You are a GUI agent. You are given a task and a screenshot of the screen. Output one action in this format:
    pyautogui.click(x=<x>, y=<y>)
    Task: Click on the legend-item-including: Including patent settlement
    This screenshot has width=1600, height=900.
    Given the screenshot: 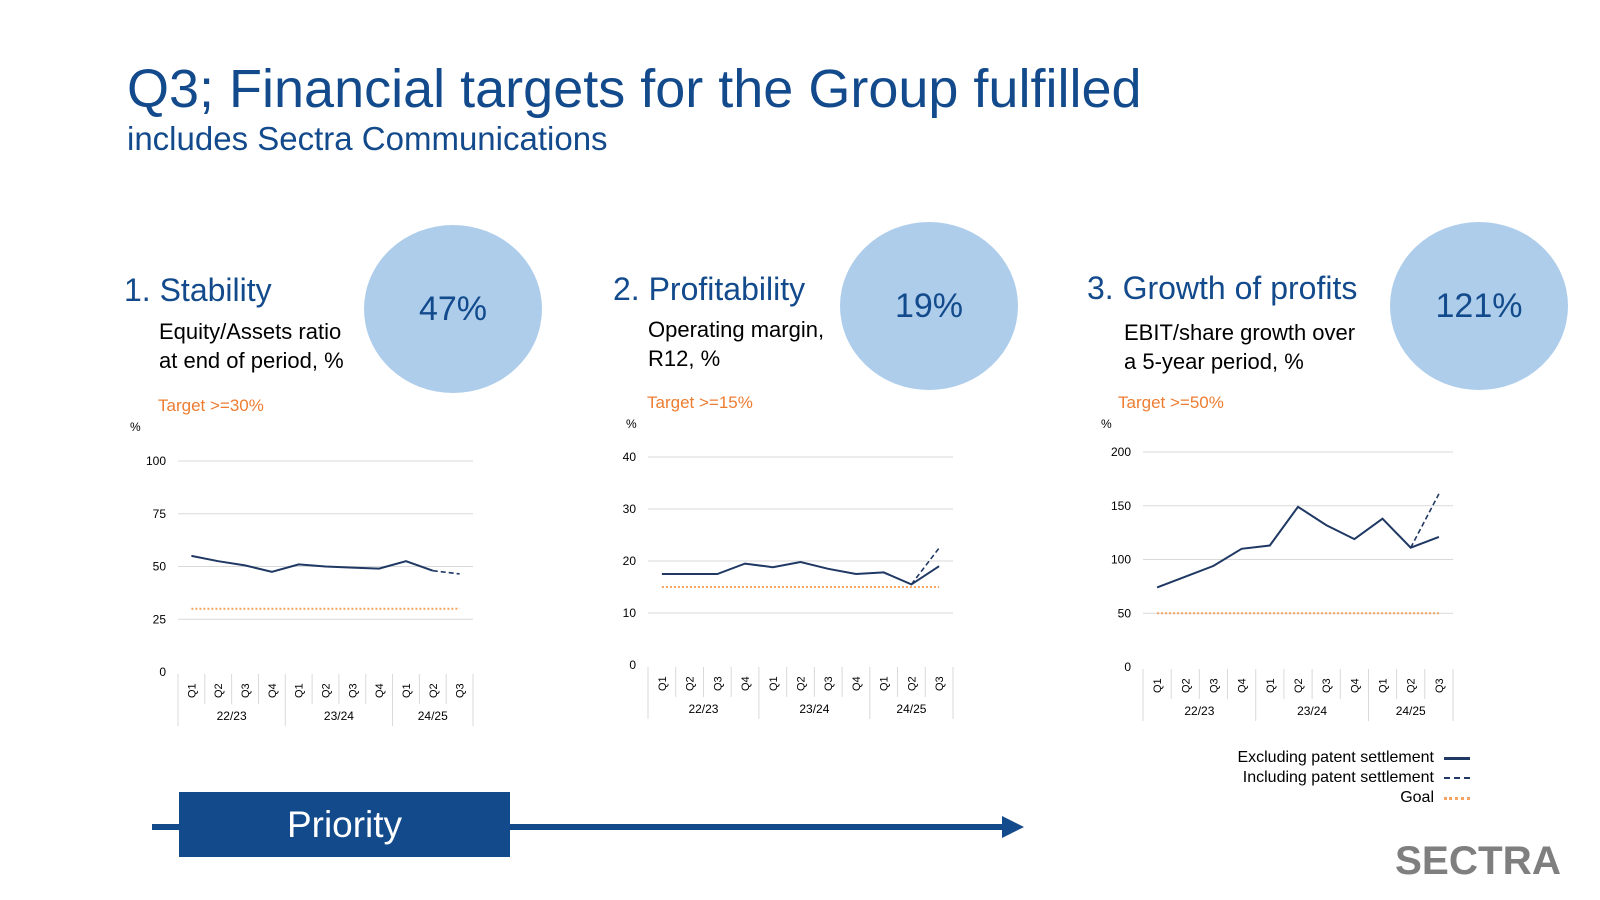 What is the action you would take?
    pyautogui.click(x=1305, y=778)
    